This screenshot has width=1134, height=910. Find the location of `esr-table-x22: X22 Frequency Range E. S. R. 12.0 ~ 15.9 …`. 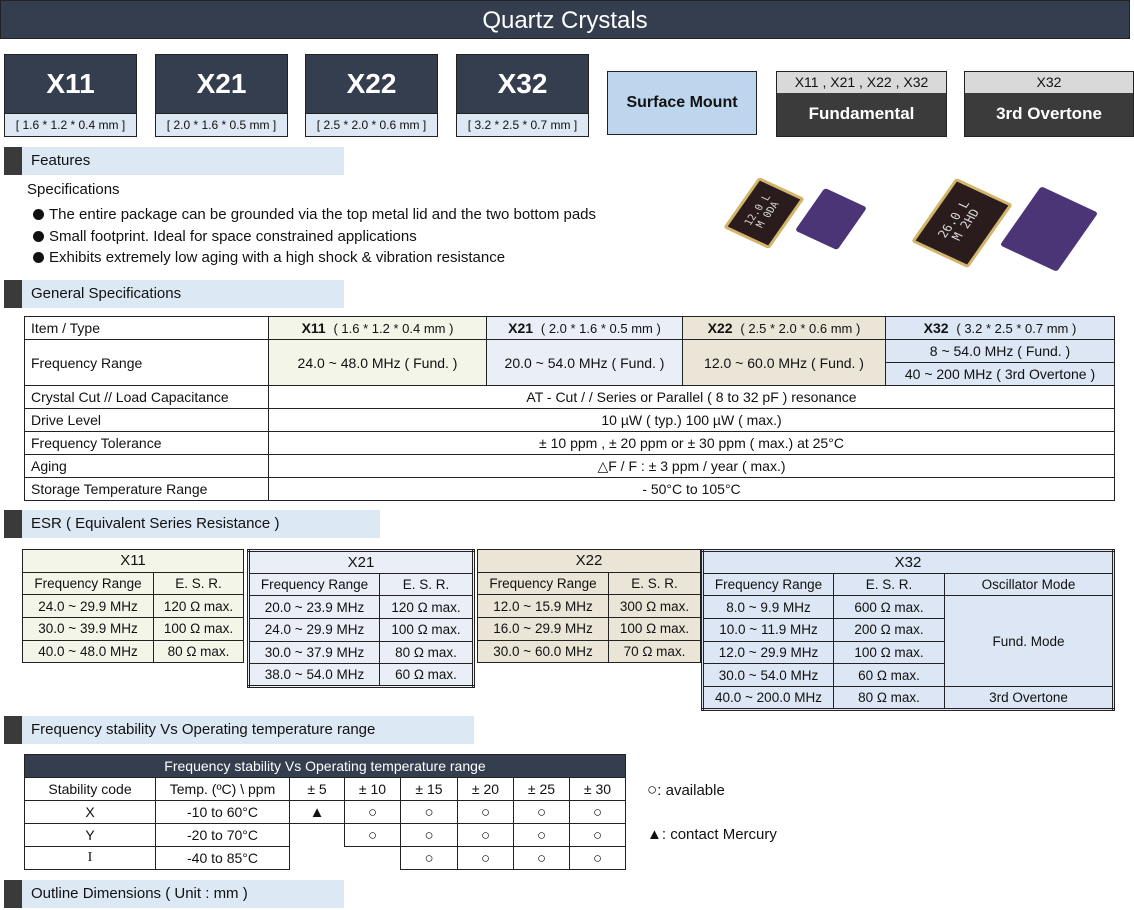

esr-table-x22: X22 Frequency Range E. S. R. 12.0 ~ 15.9 … is located at coordinates (589, 606).